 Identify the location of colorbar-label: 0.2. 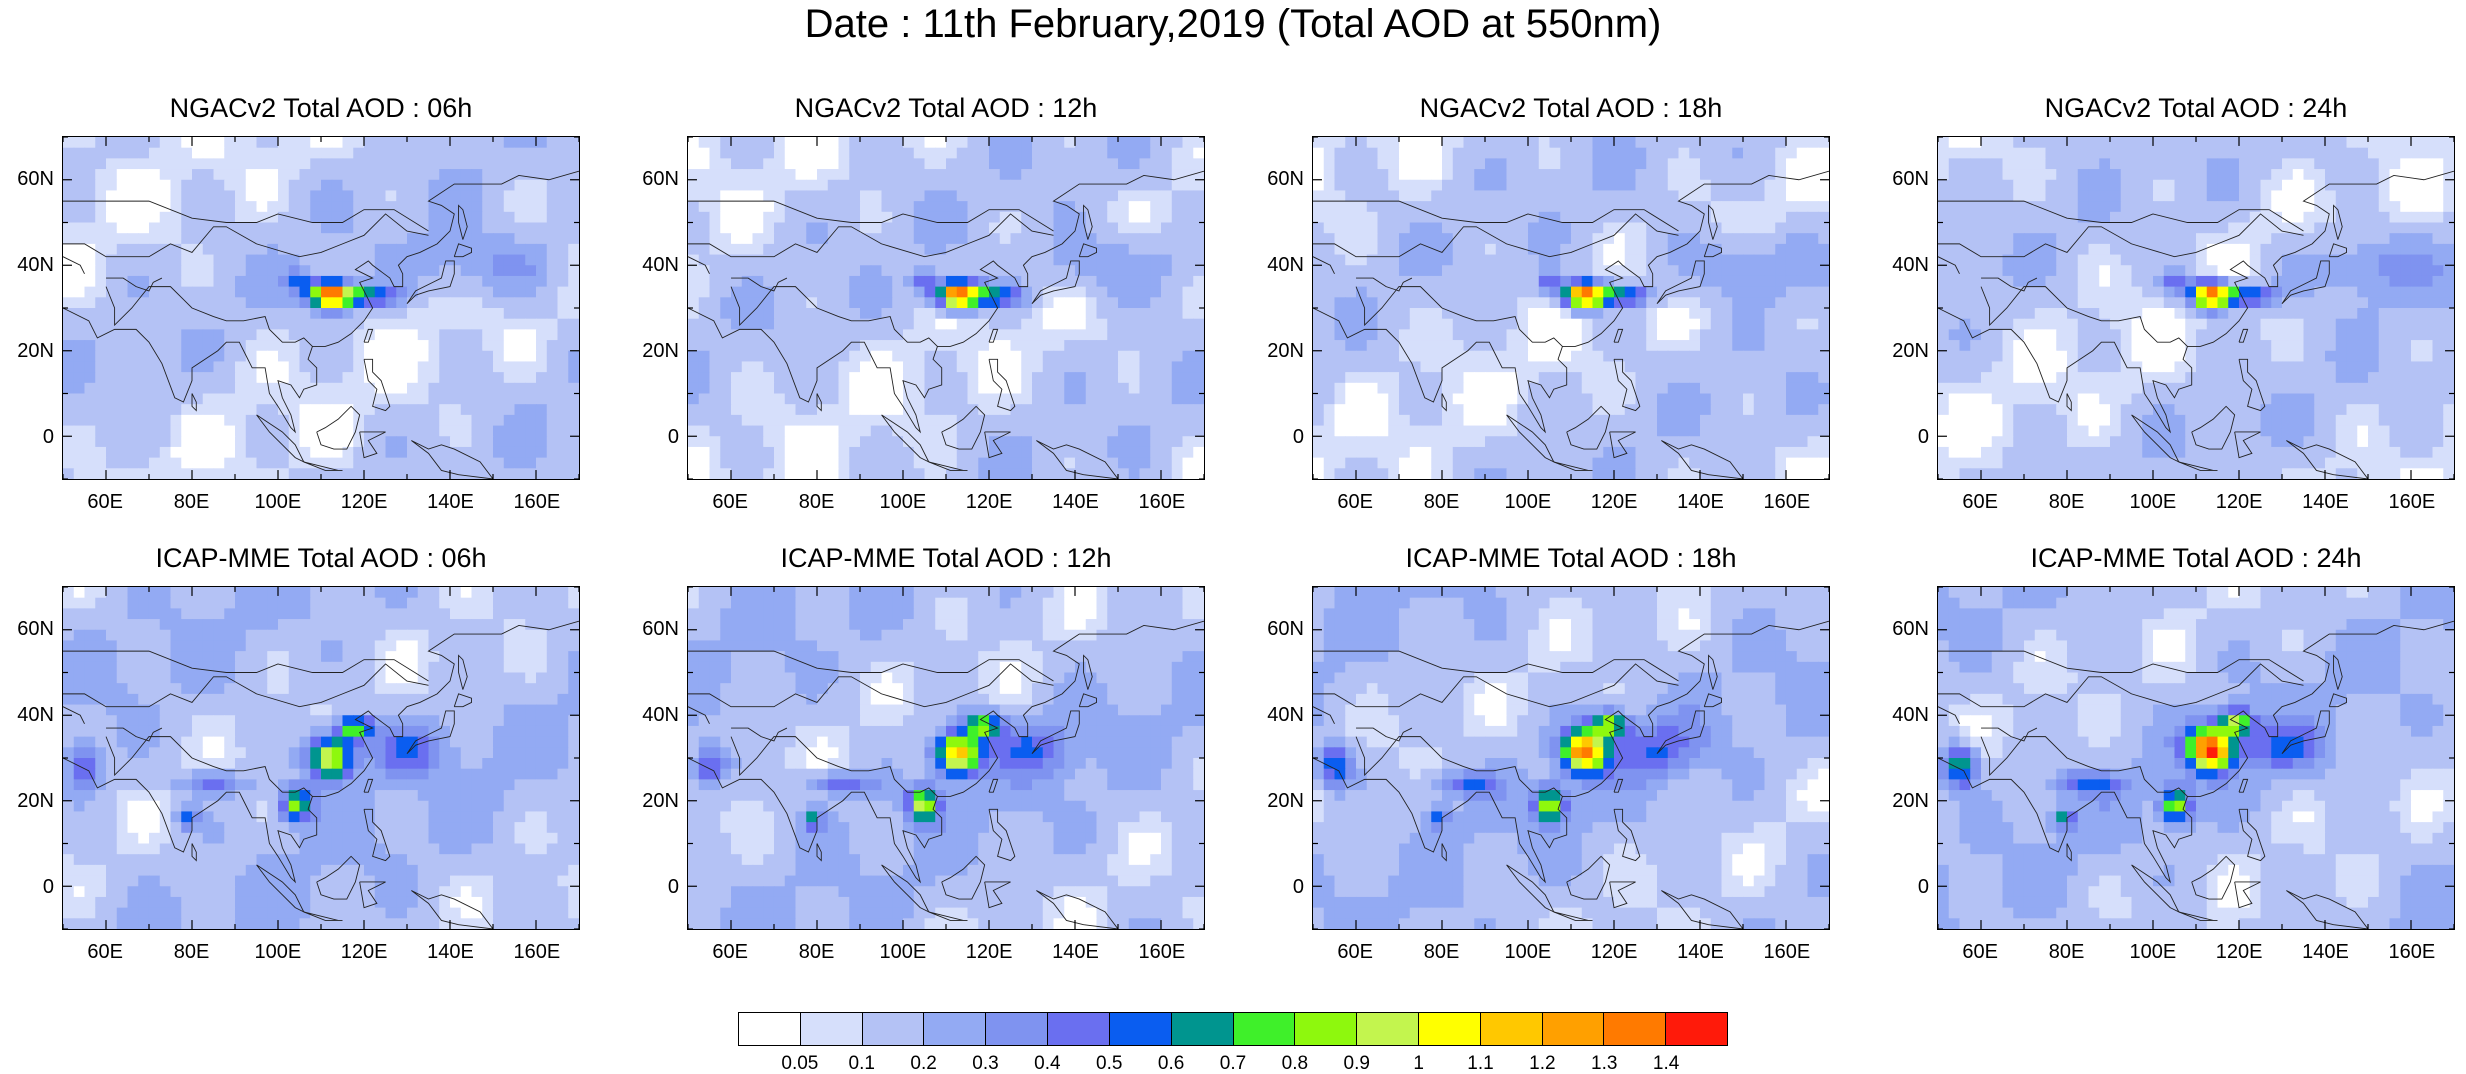
(924, 1064).